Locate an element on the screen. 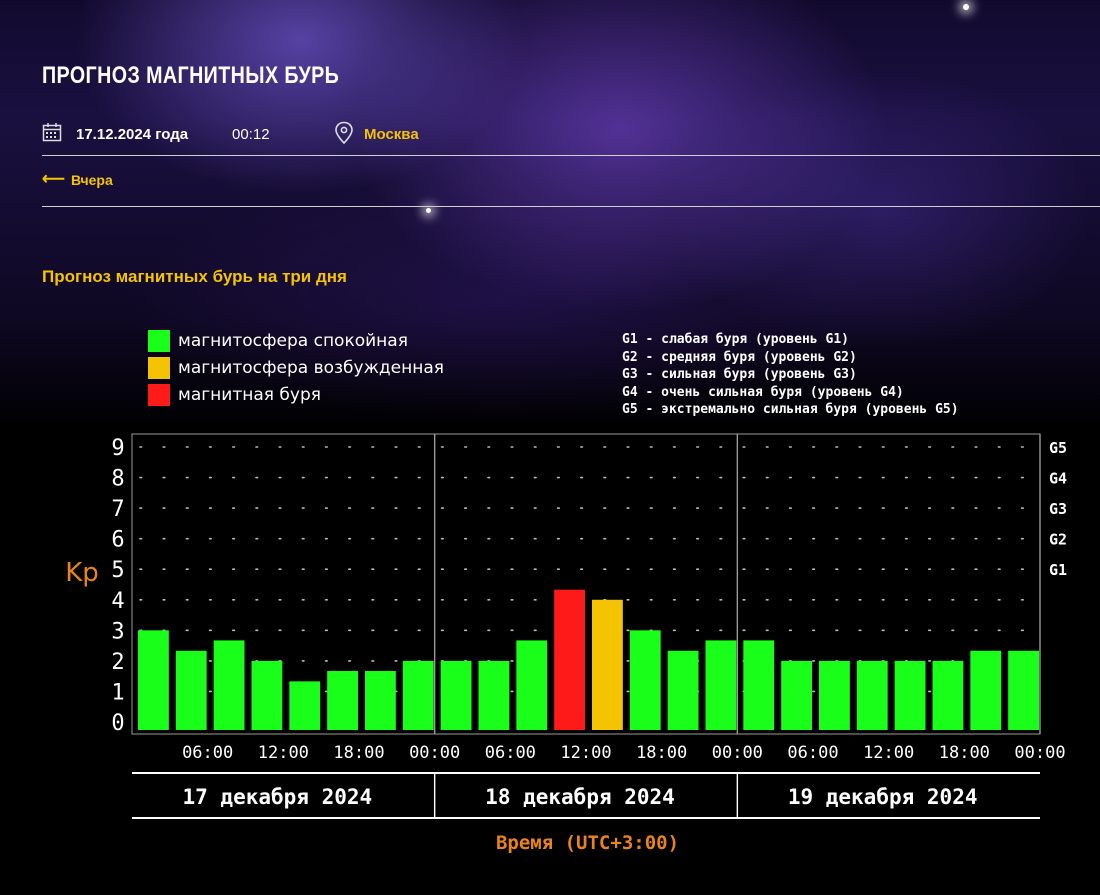  section-title: Прогноз магнитных бурь на три дня is located at coordinates (194, 276).